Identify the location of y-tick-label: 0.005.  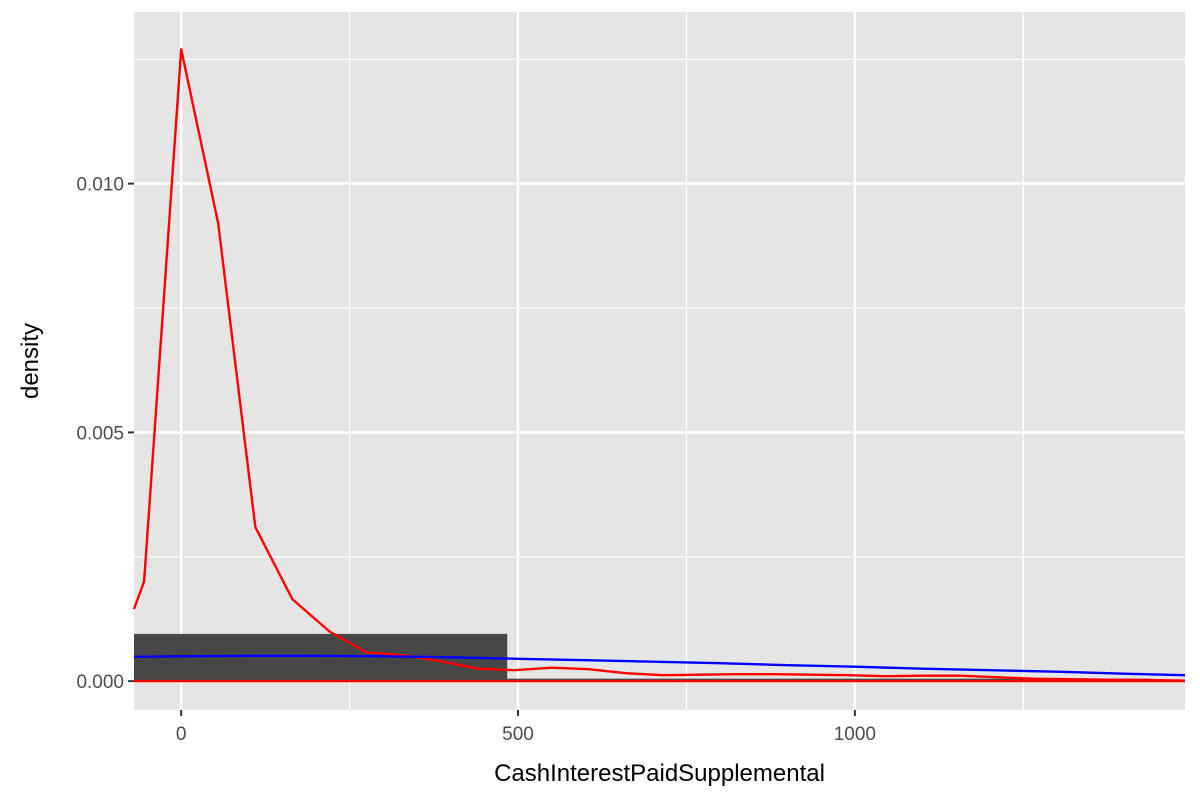
(100, 433).